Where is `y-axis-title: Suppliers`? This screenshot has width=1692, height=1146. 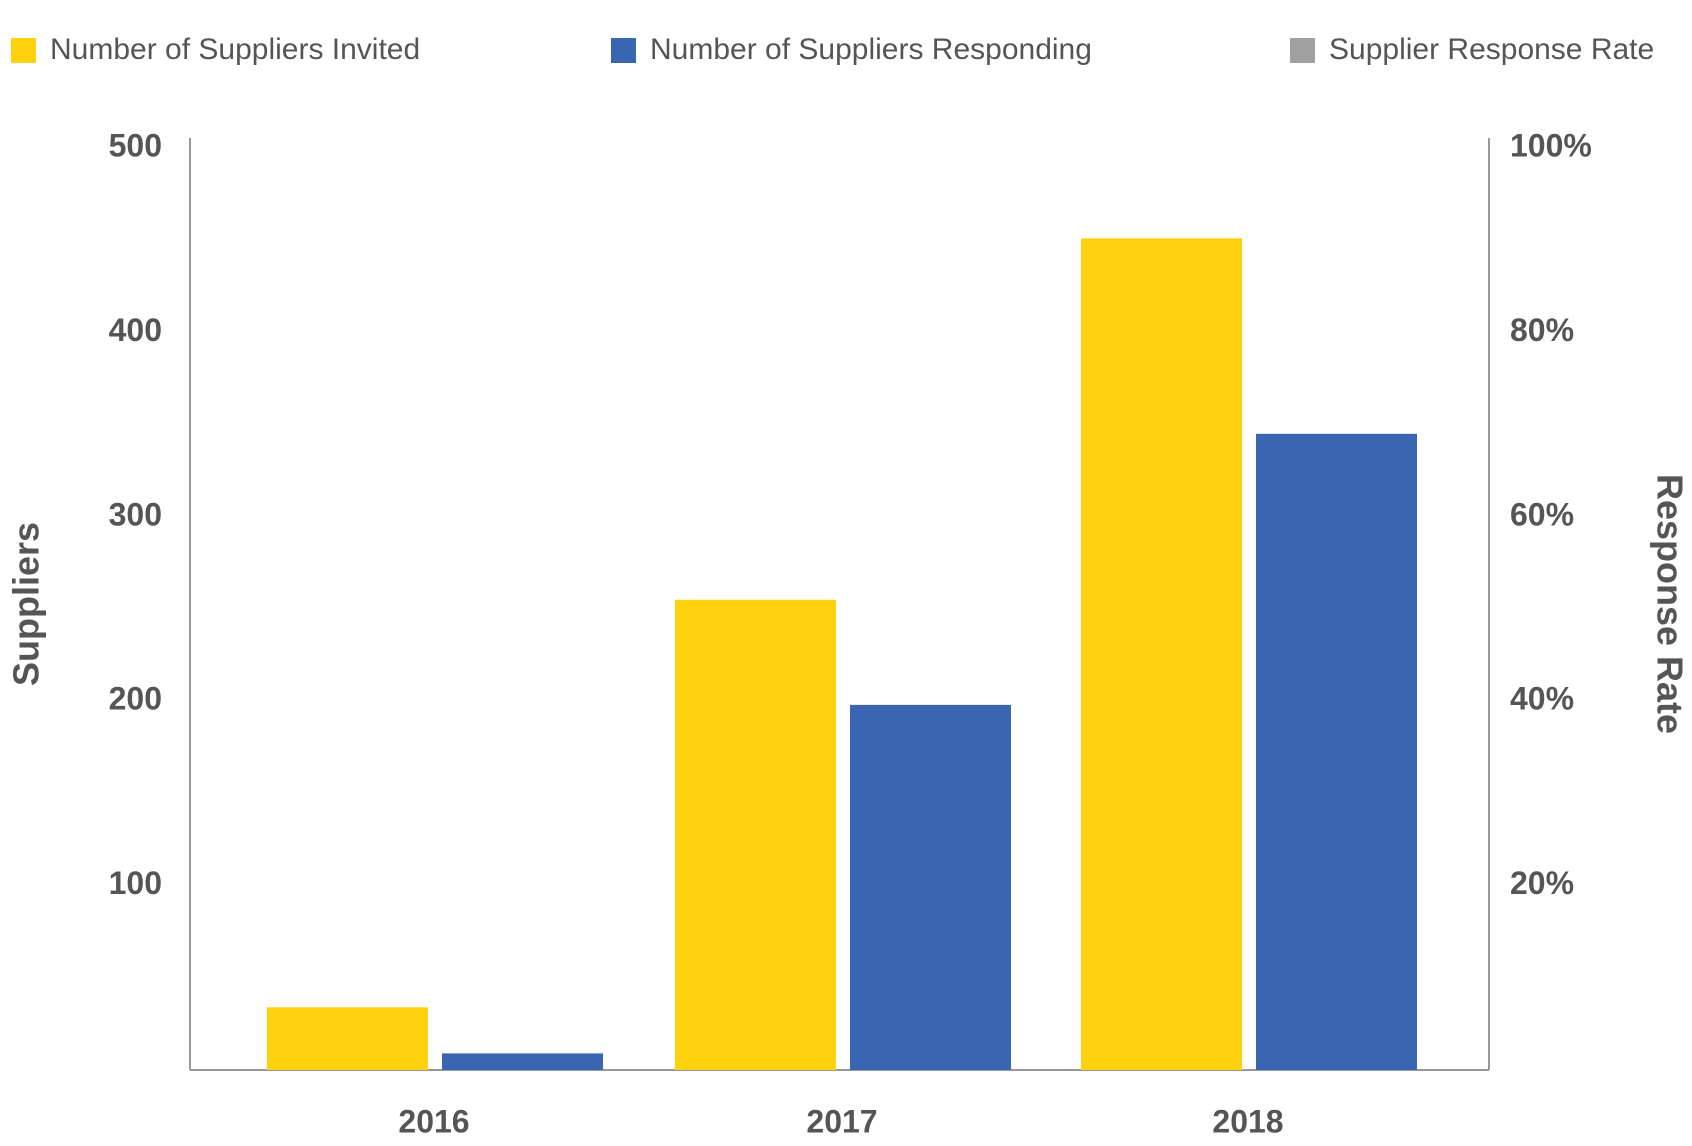
y-axis-title: Suppliers is located at coordinates (26, 604).